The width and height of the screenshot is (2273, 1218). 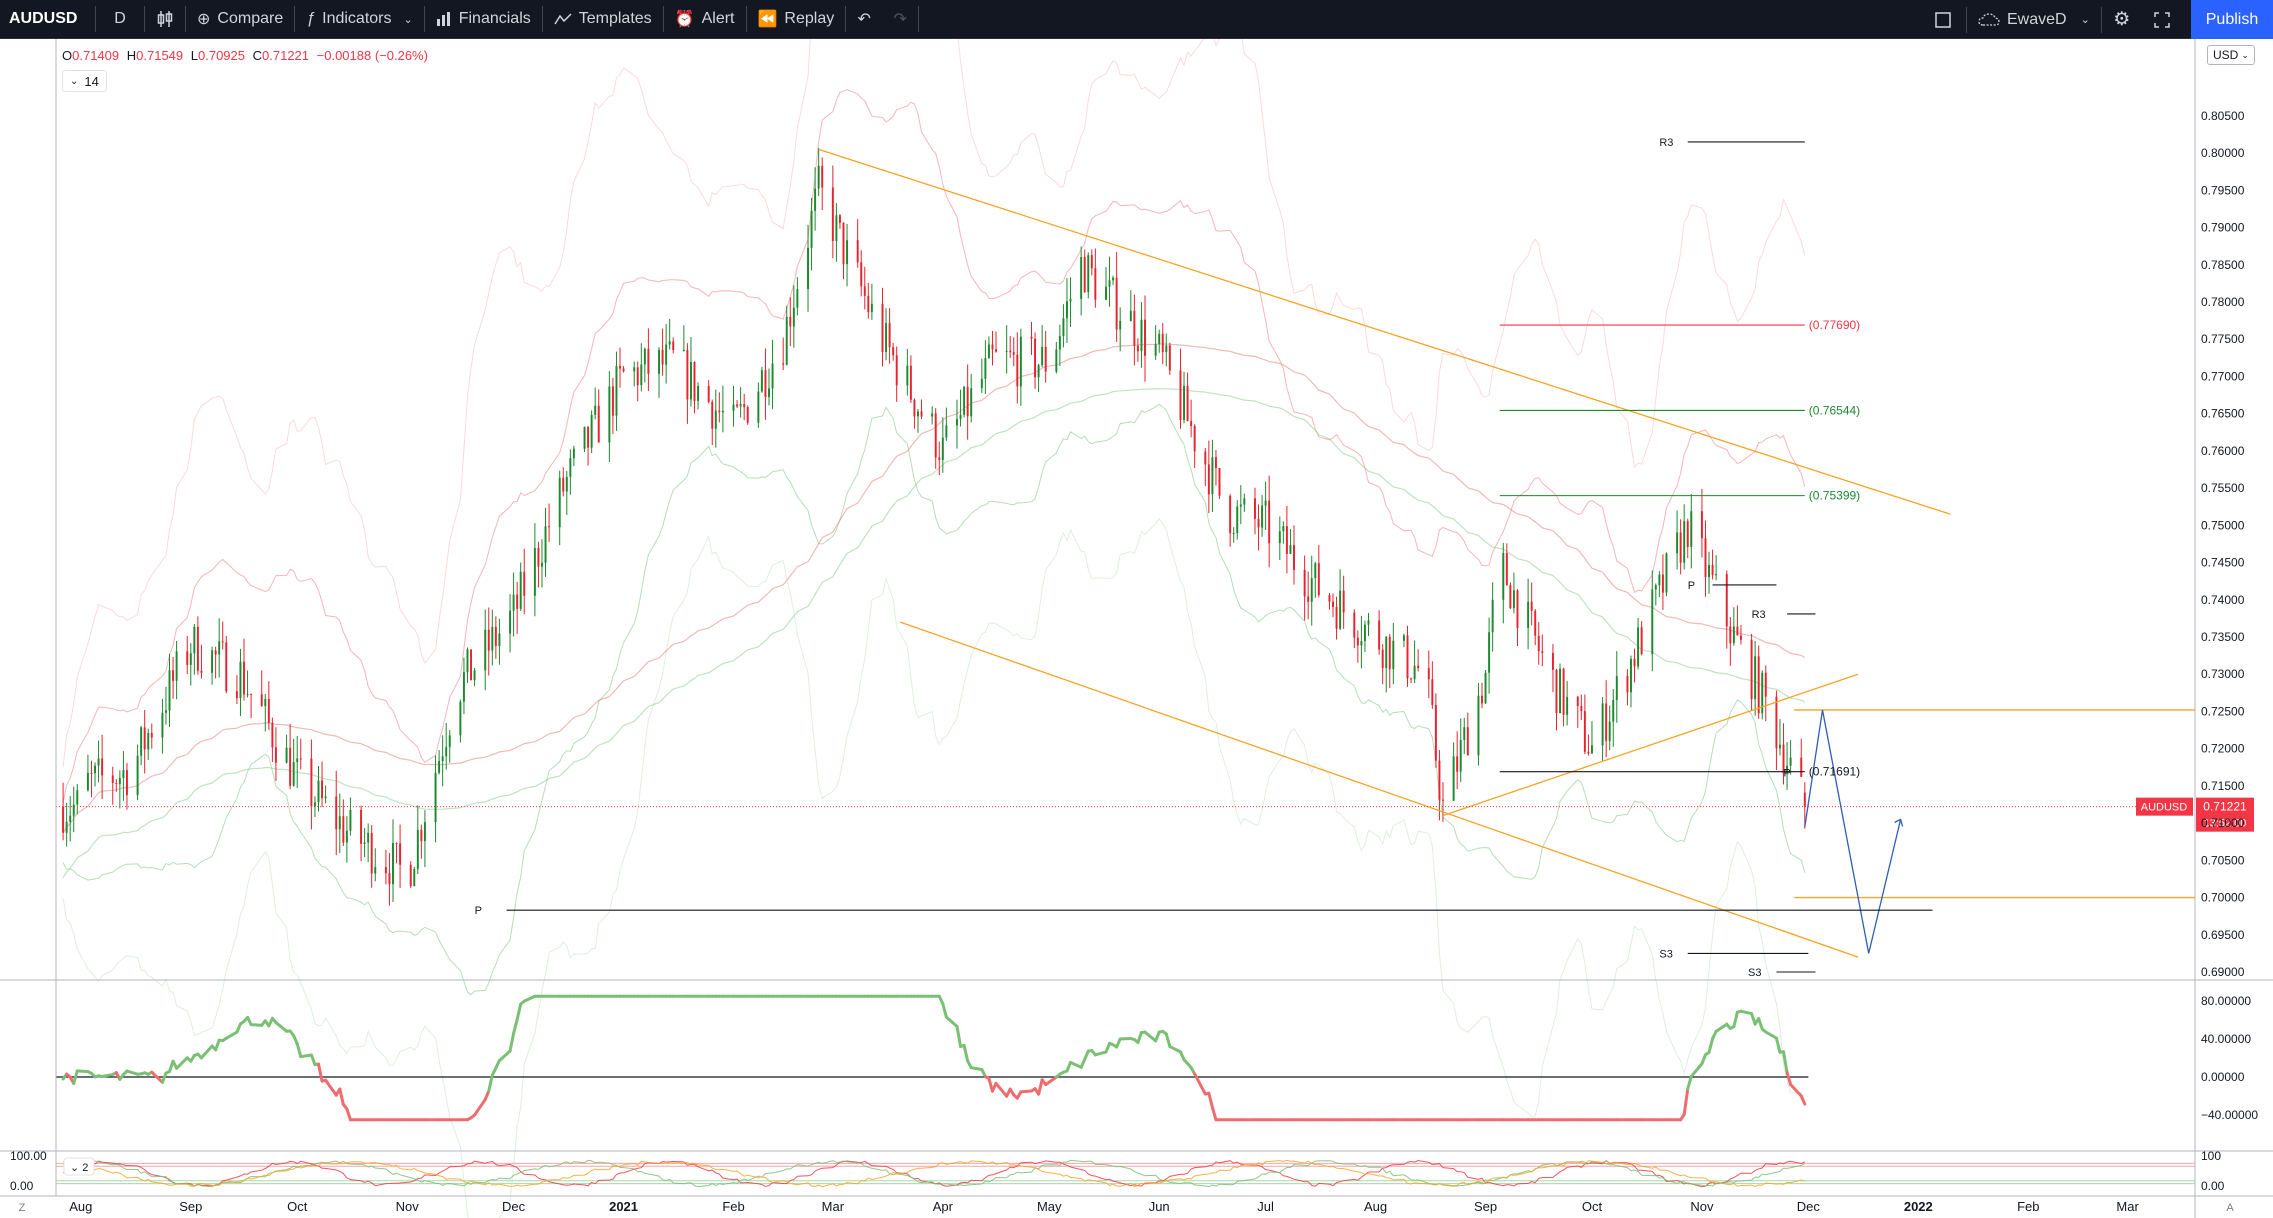 What do you see at coordinates (1159, 1206) in the screenshot?
I see `time-axis-tick: Jun` at bounding box center [1159, 1206].